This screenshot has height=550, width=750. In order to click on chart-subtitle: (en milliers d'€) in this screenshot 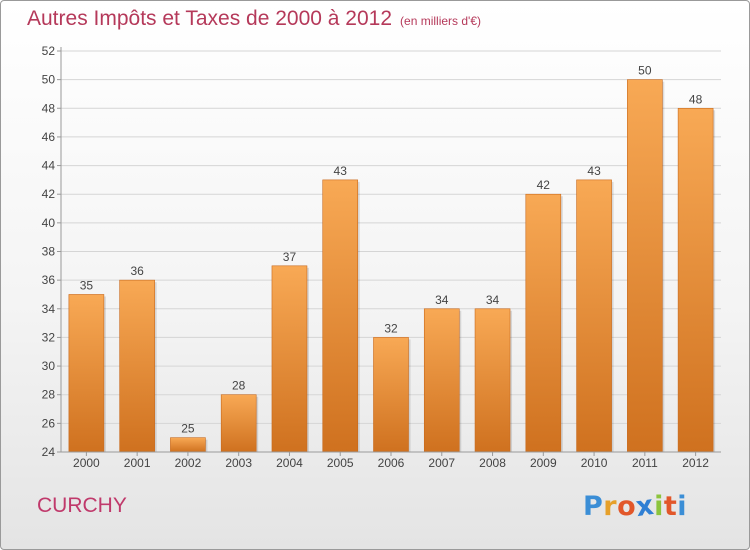, I will do `click(441, 21)`.